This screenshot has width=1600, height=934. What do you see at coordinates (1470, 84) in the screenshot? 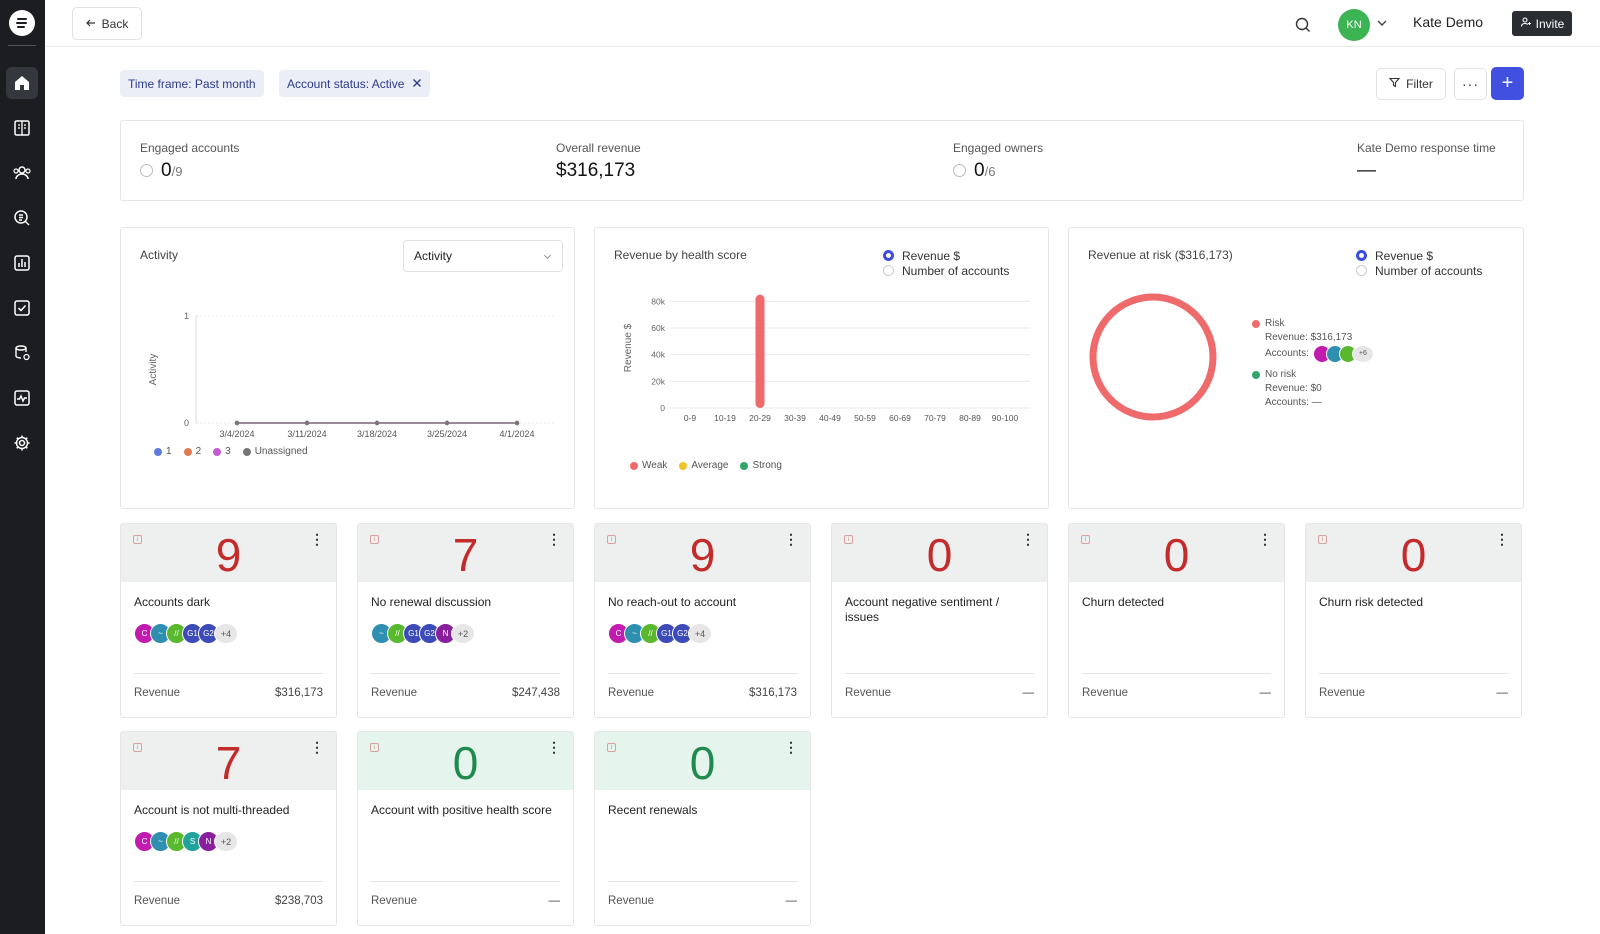
I see `more-options-button: ···` at bounding box center [1470, 84].